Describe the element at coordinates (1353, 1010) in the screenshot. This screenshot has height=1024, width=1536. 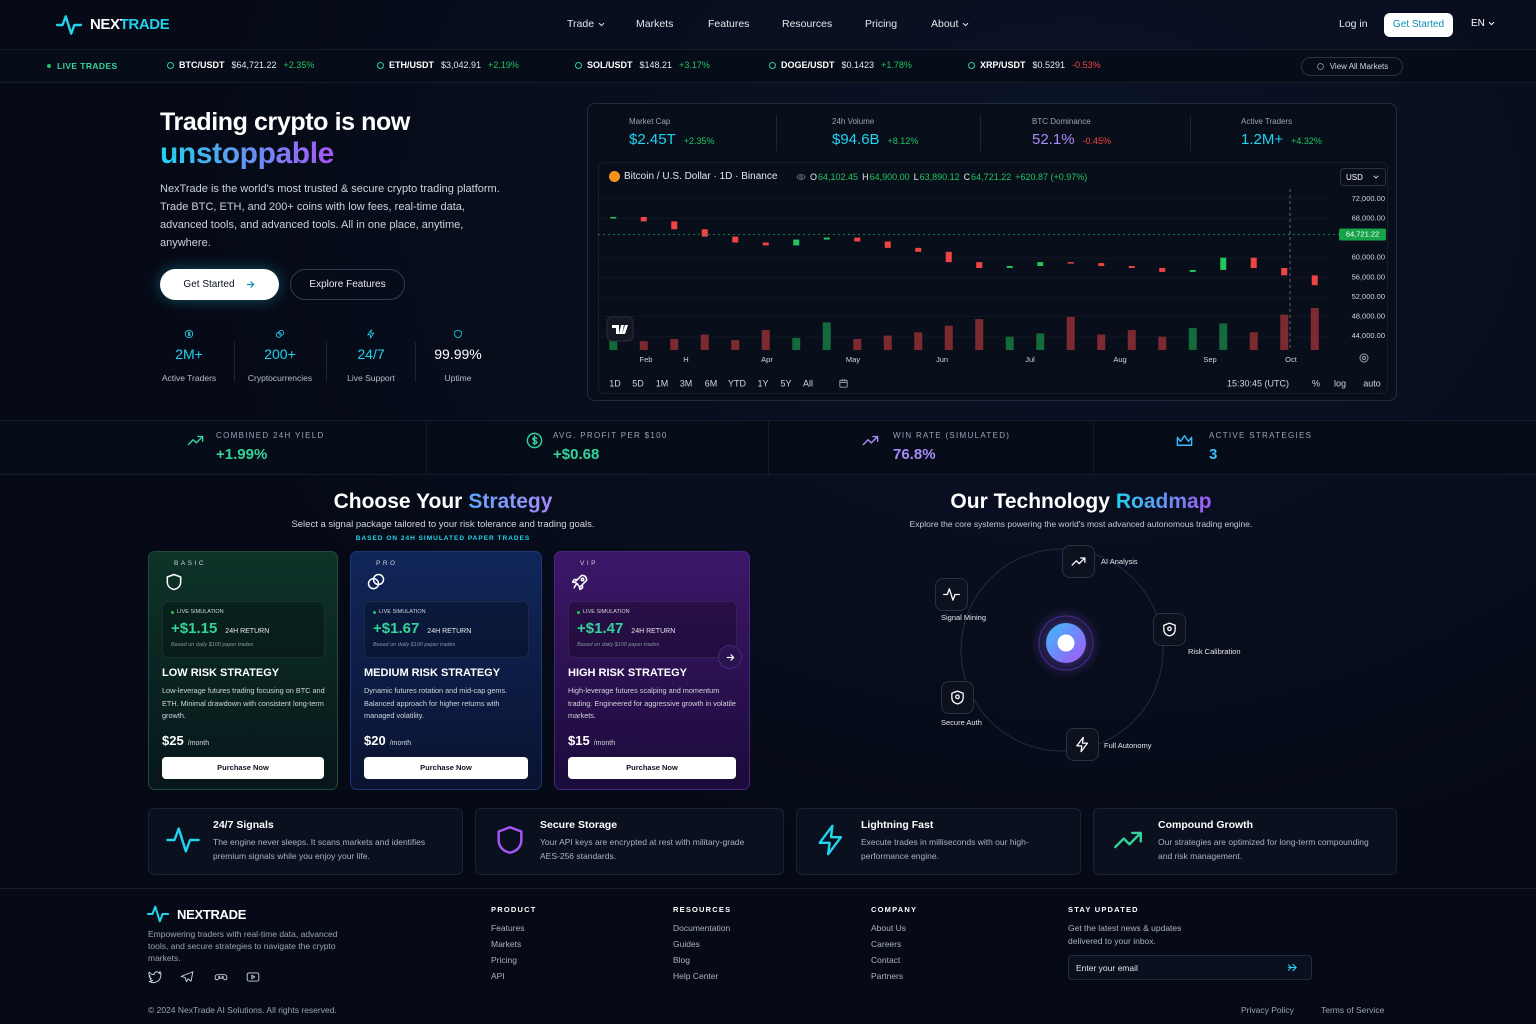
I see `legal-link: Terms of Service` at that location.